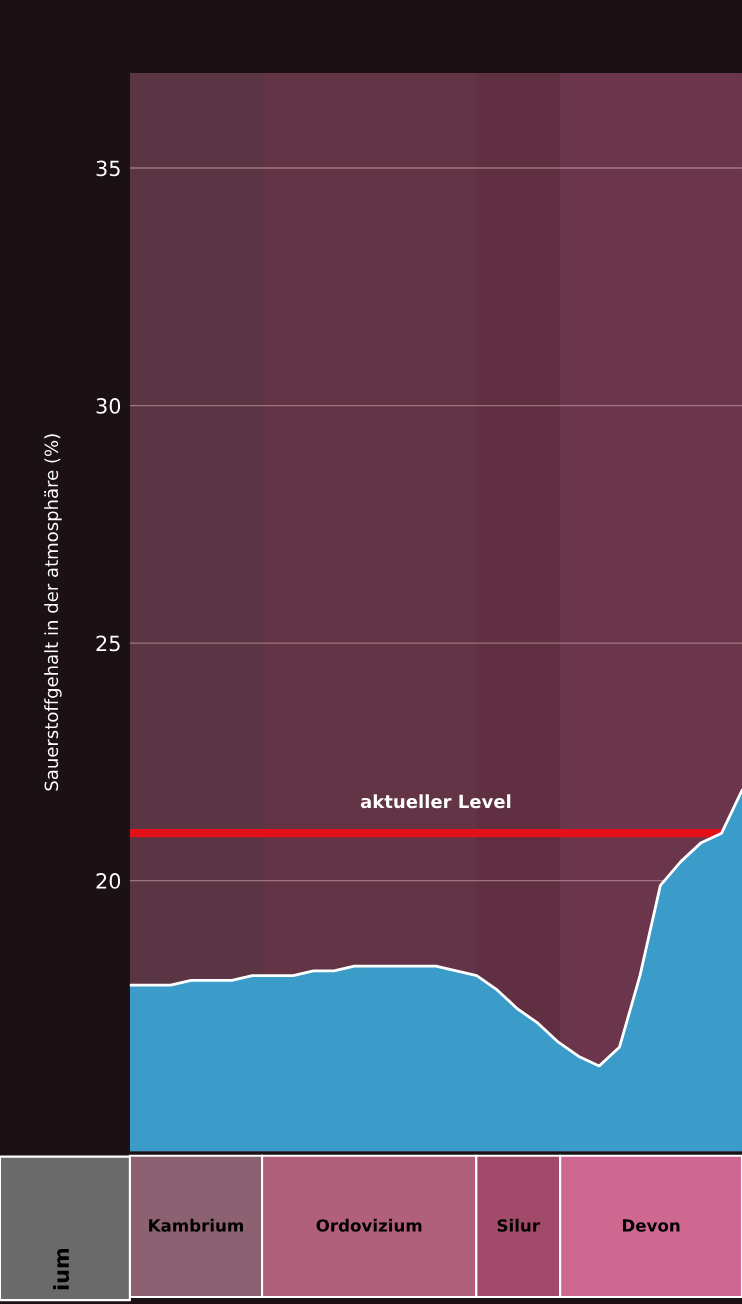  Describe the element at coordinates (196, 1225) in the screenshot. I see `text: Kambrium` at that location.